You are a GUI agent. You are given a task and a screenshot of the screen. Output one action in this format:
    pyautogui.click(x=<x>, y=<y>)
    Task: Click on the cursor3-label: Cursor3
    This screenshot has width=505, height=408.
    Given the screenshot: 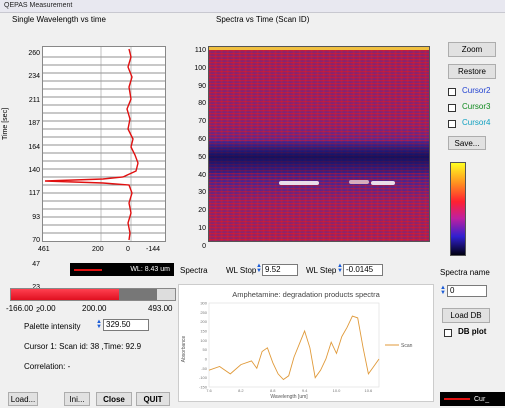 What is the action you would take?
    pyautogui.click(x=476, y=106)
    